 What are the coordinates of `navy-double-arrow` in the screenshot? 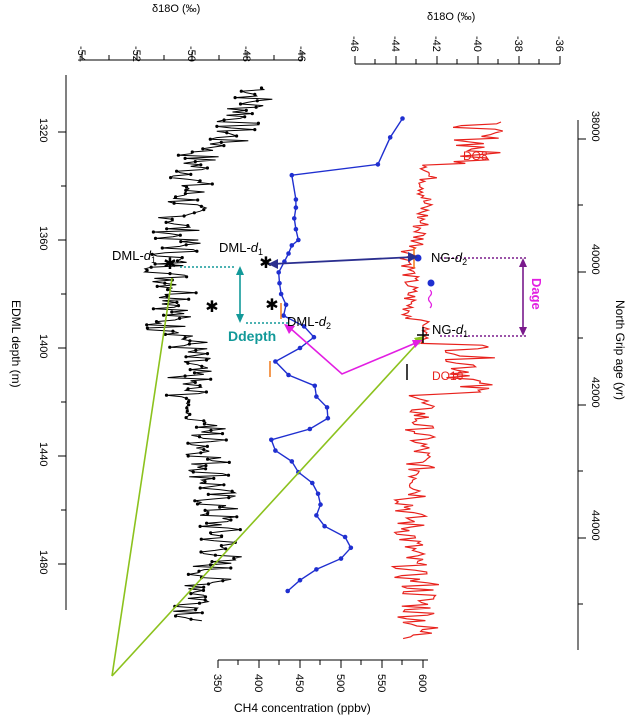 It's located at (343, 260).